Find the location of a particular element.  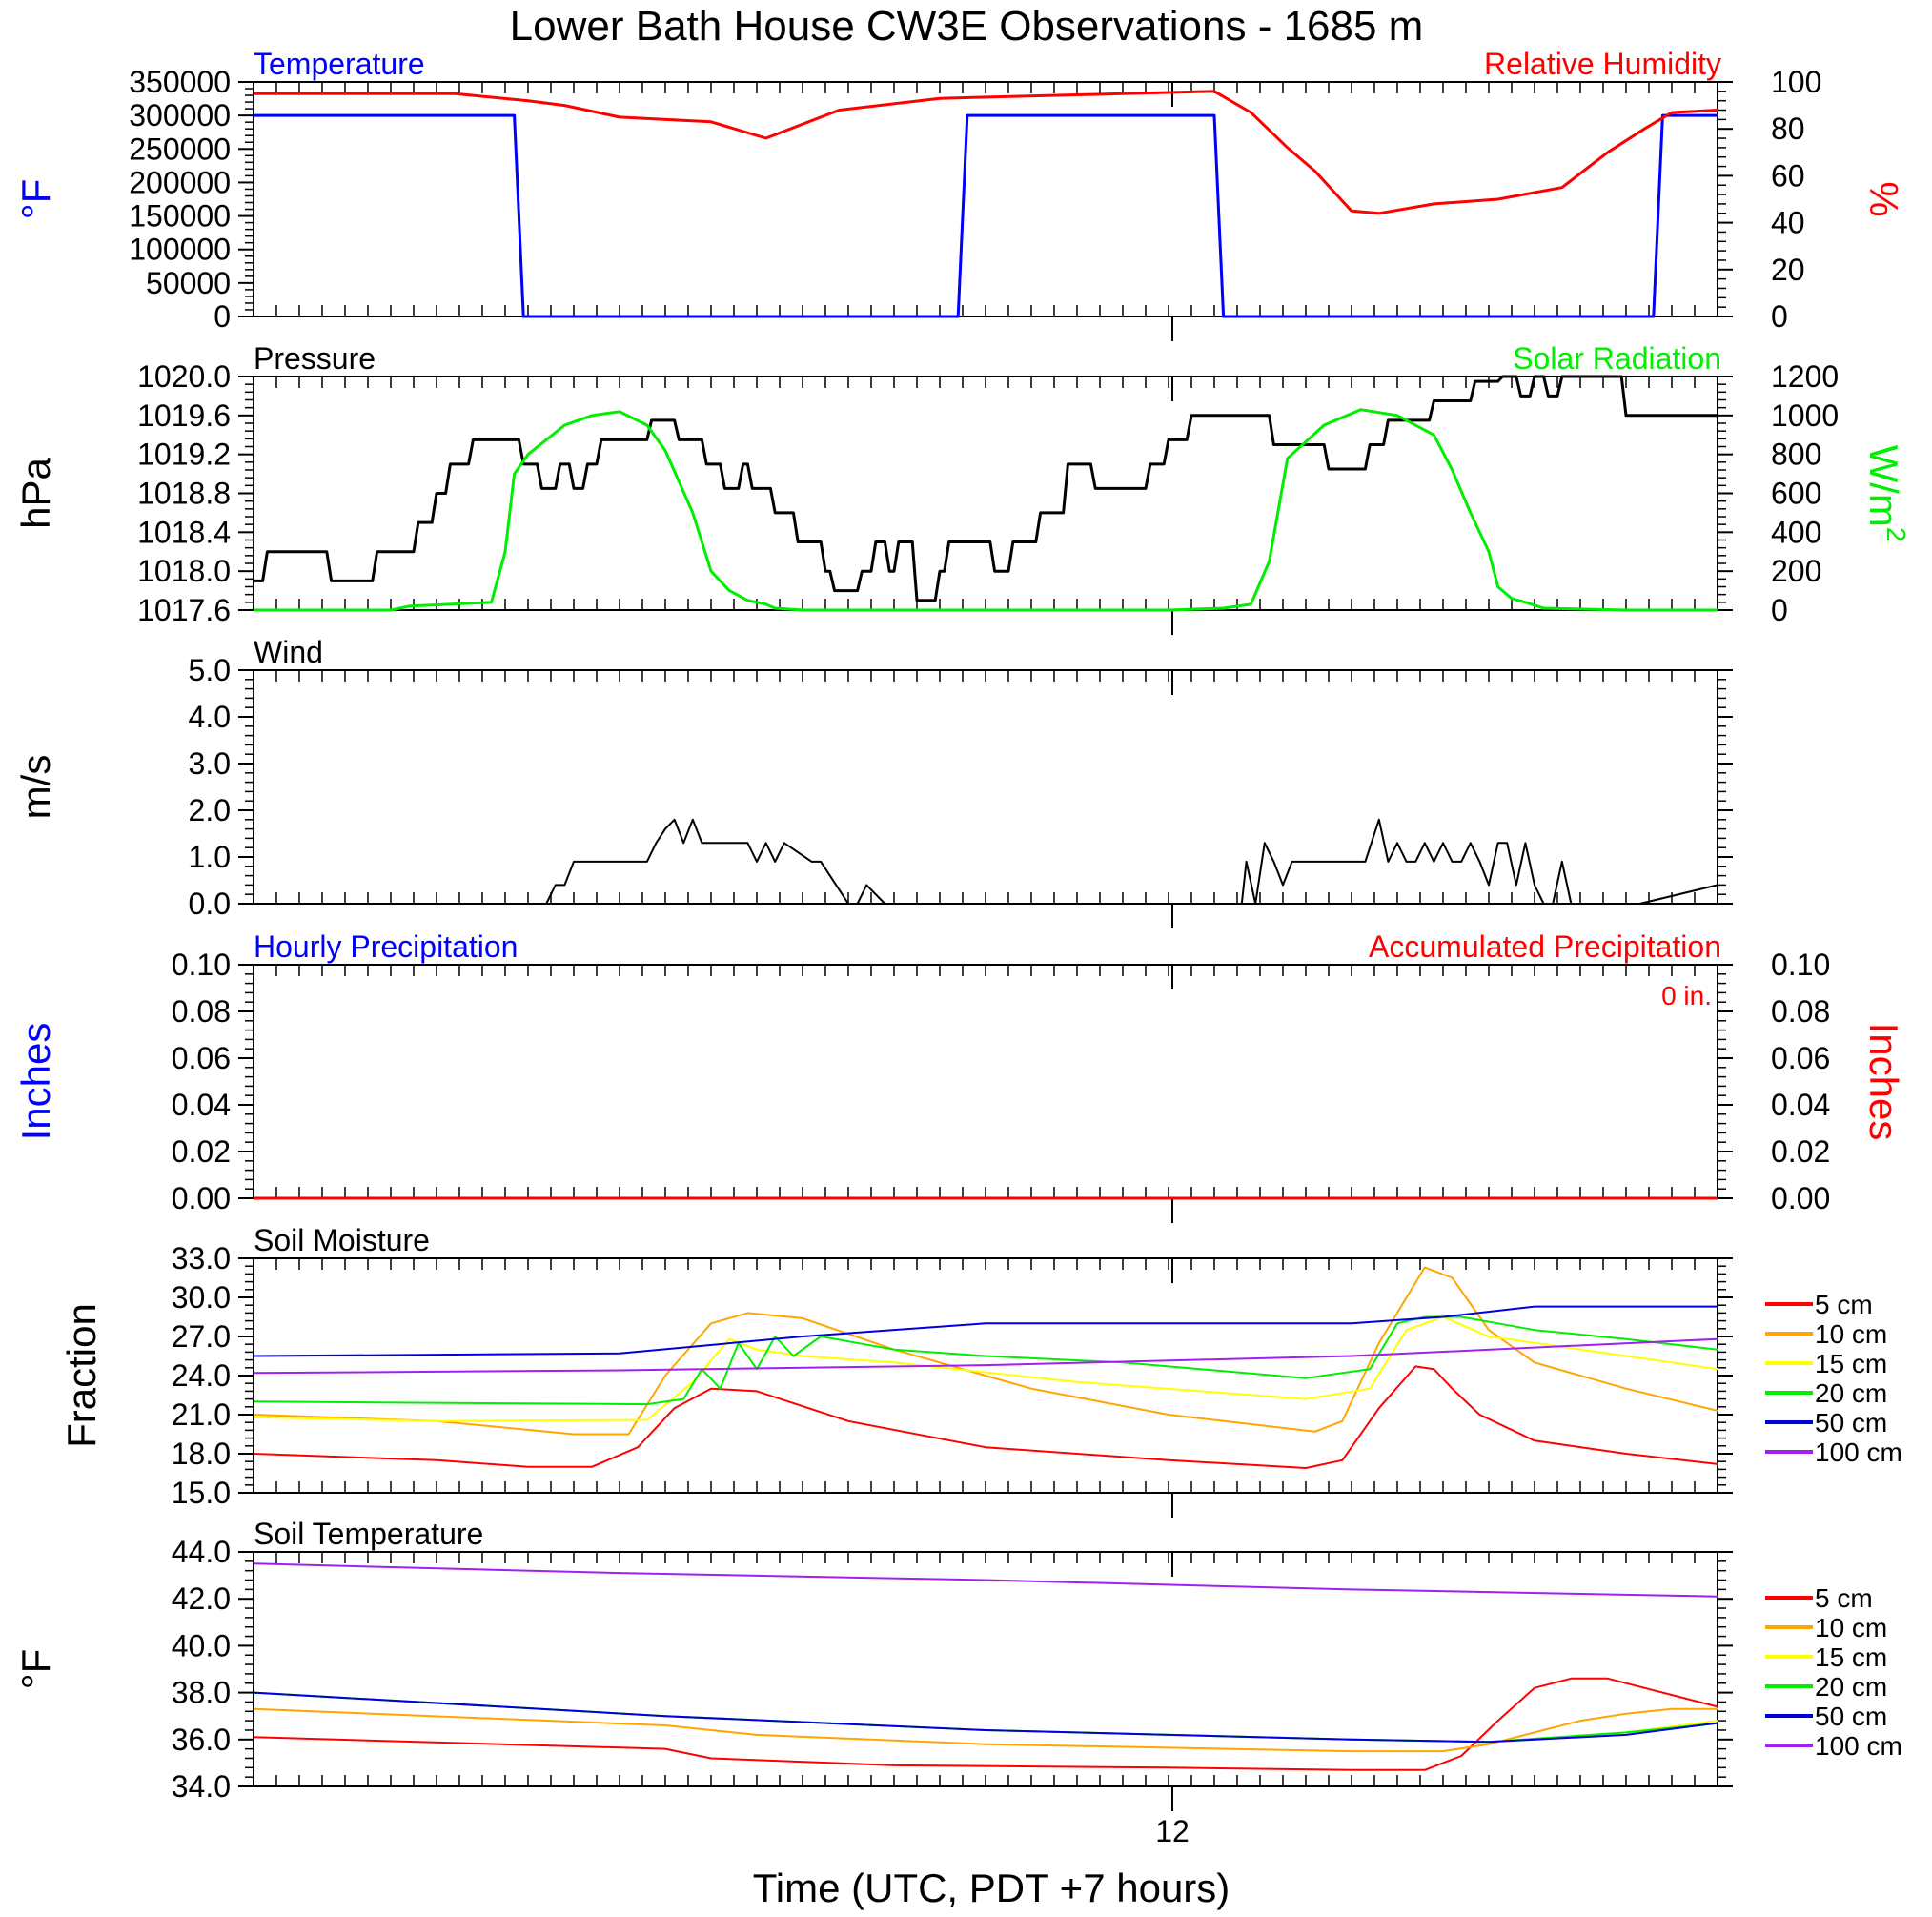

y-right-tick-label: 80 is located at coordinates (1788, 129).